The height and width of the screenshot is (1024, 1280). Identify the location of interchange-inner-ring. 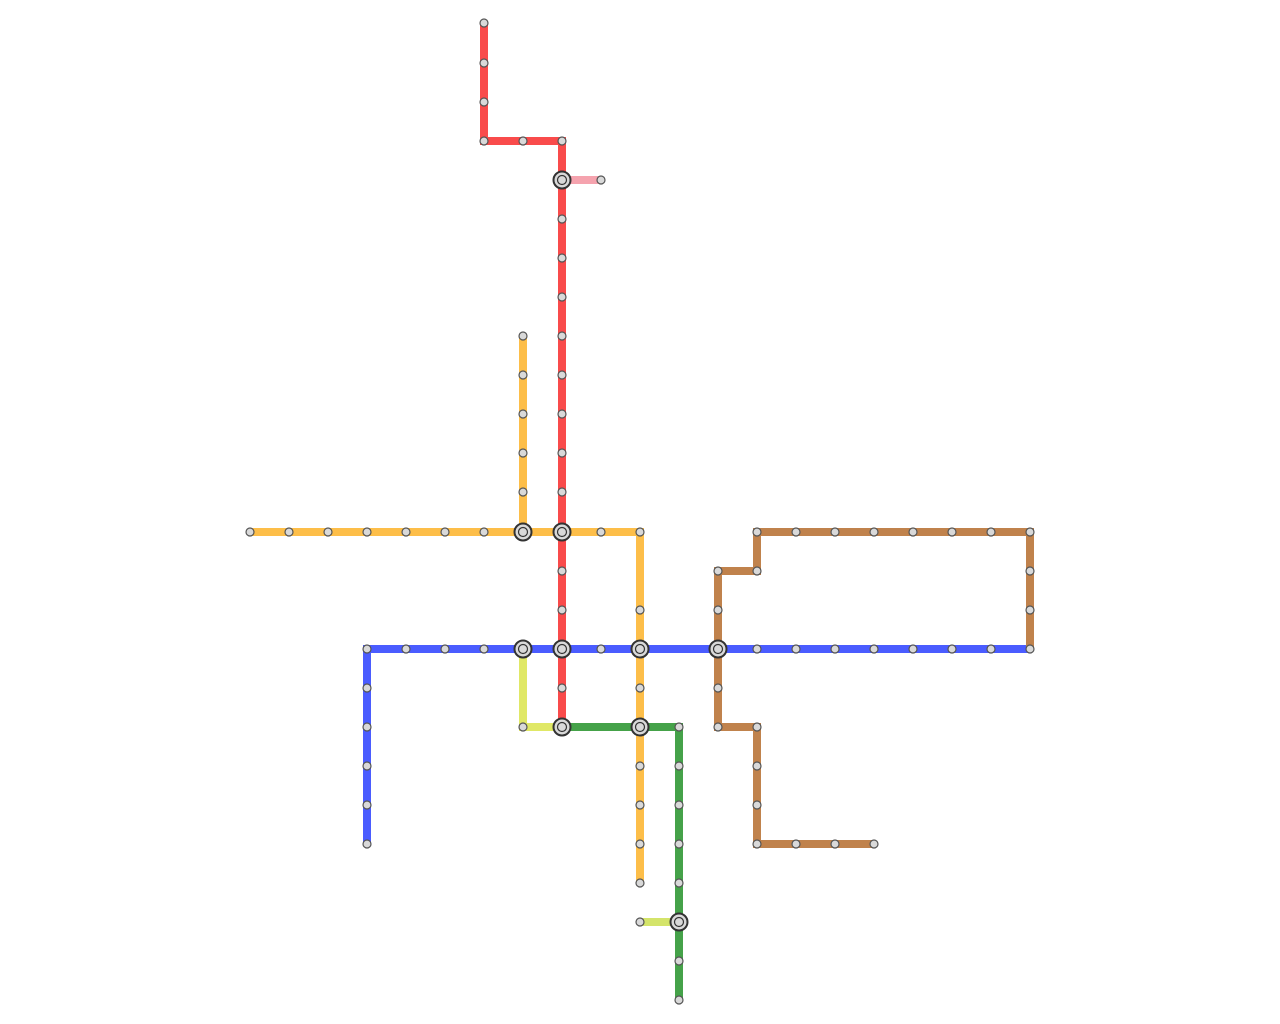
(523, 532).